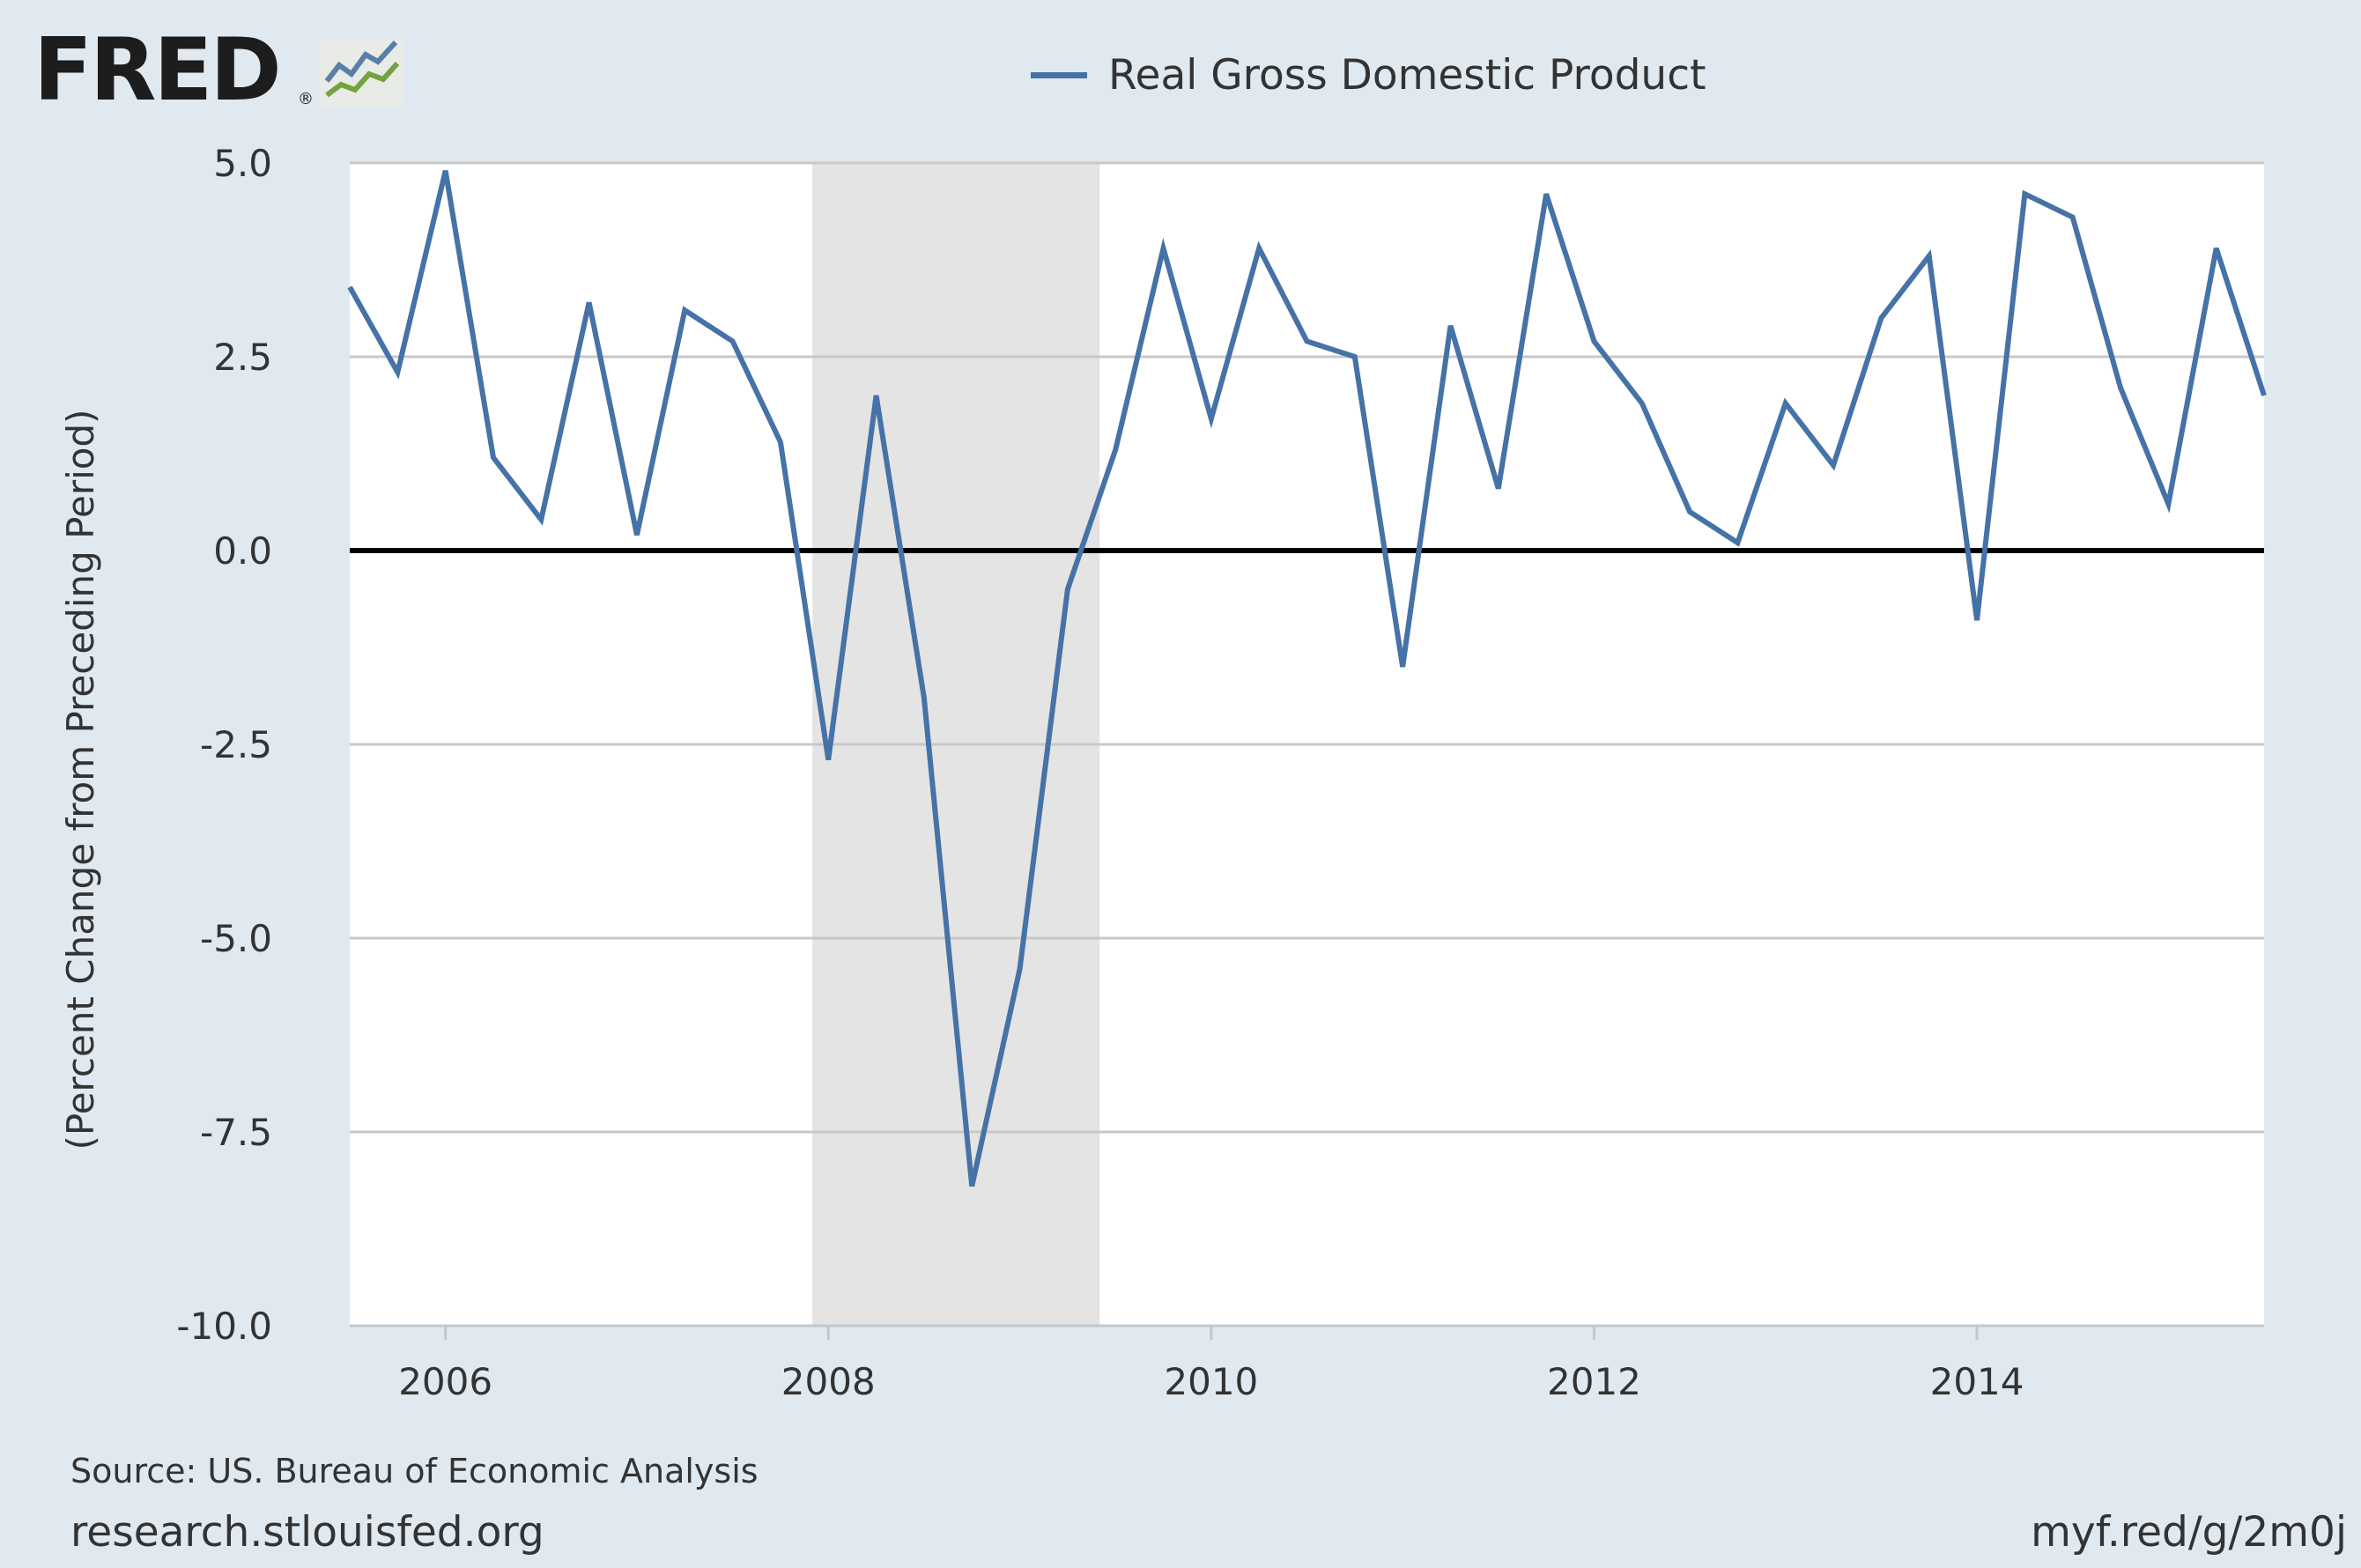  What do you see at coordinates (157, 70) in the screenshot?
I see `fred-logo-text: FRED` at bounding box center [157, 70].